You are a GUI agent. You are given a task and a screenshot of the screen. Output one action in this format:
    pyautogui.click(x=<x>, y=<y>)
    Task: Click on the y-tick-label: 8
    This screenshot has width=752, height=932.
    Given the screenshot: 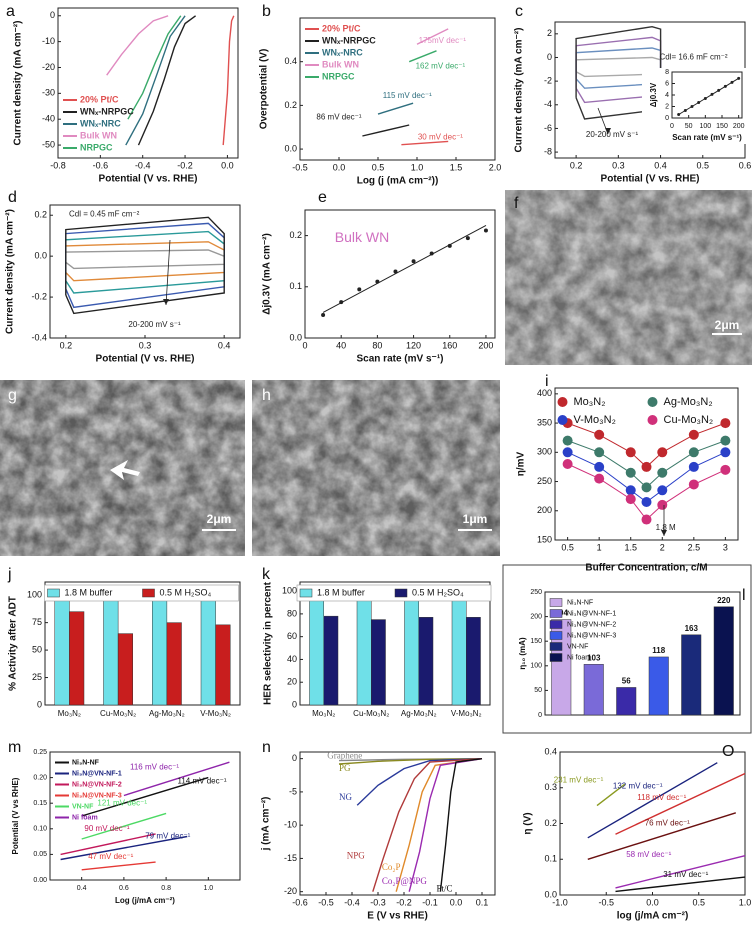 What is the action you would take?
    pyautogui.click(x=667, y=72)
    